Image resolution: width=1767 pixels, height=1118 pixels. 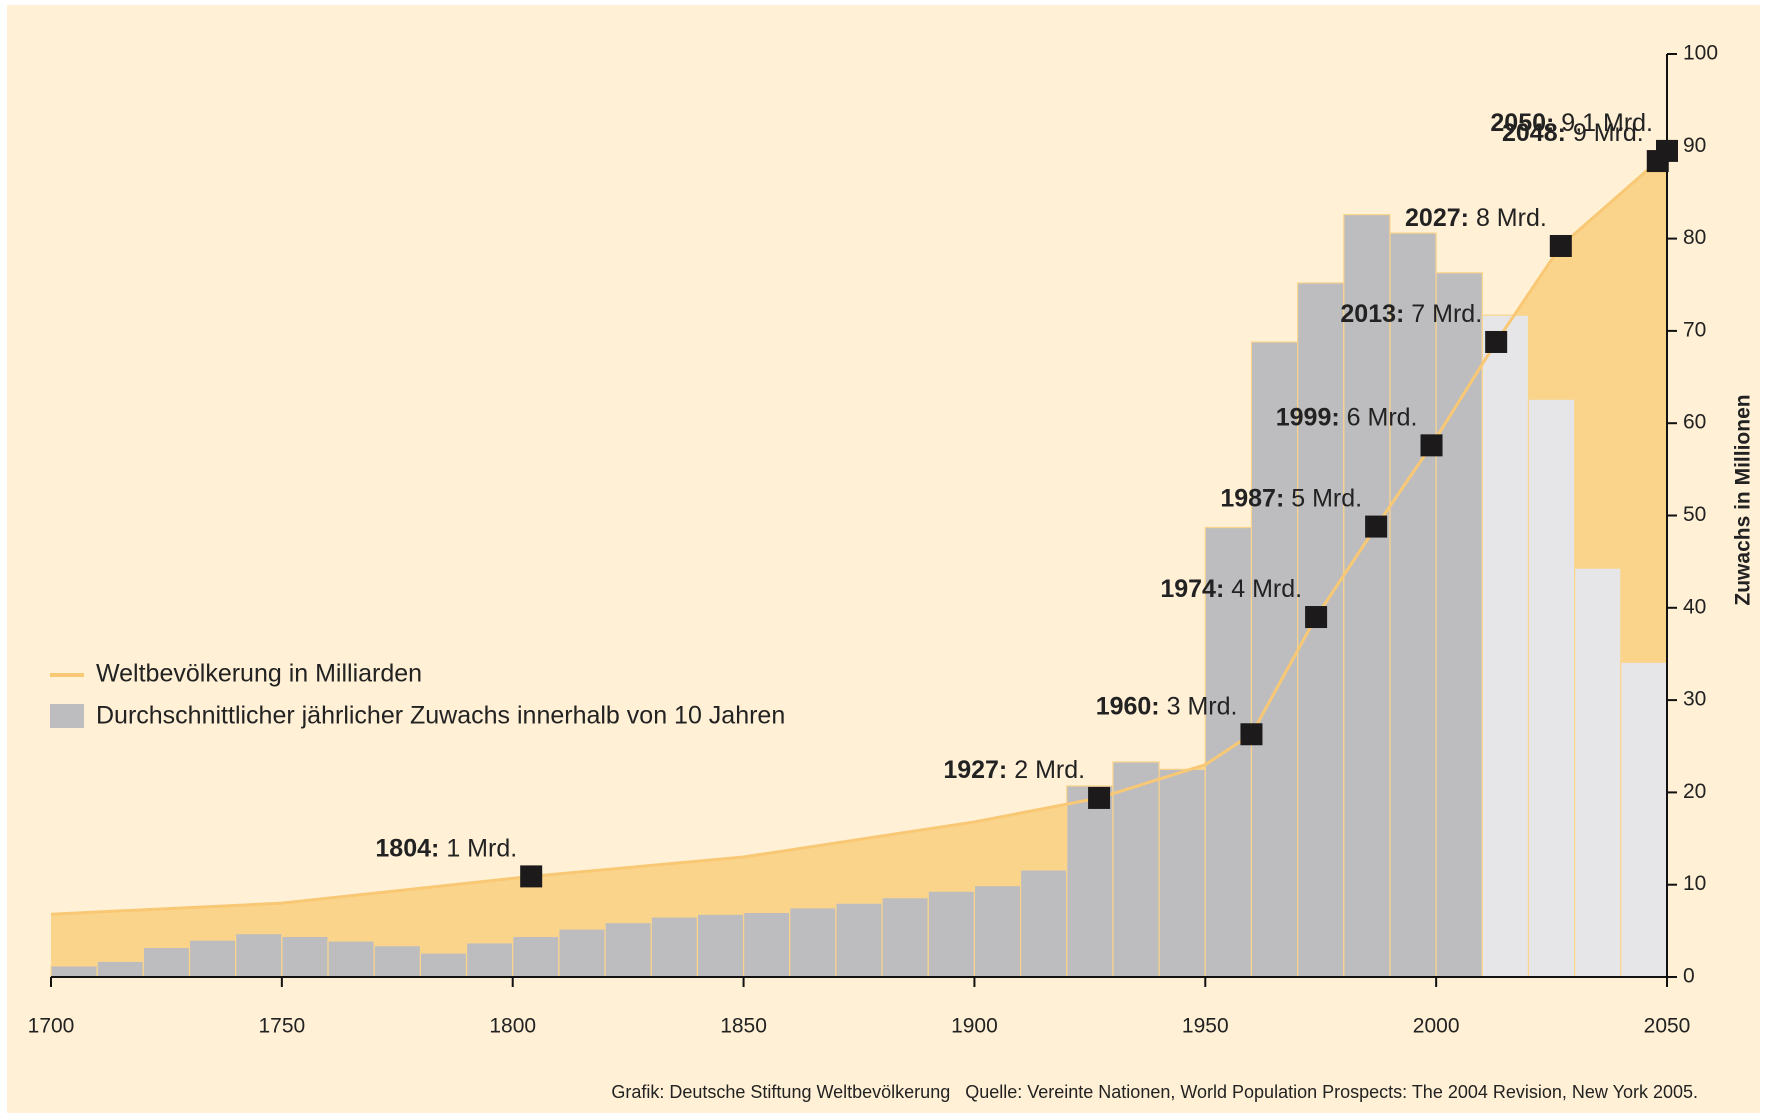 I want to click on x-tick-label: 2050, so click(x=1667, y=1026).